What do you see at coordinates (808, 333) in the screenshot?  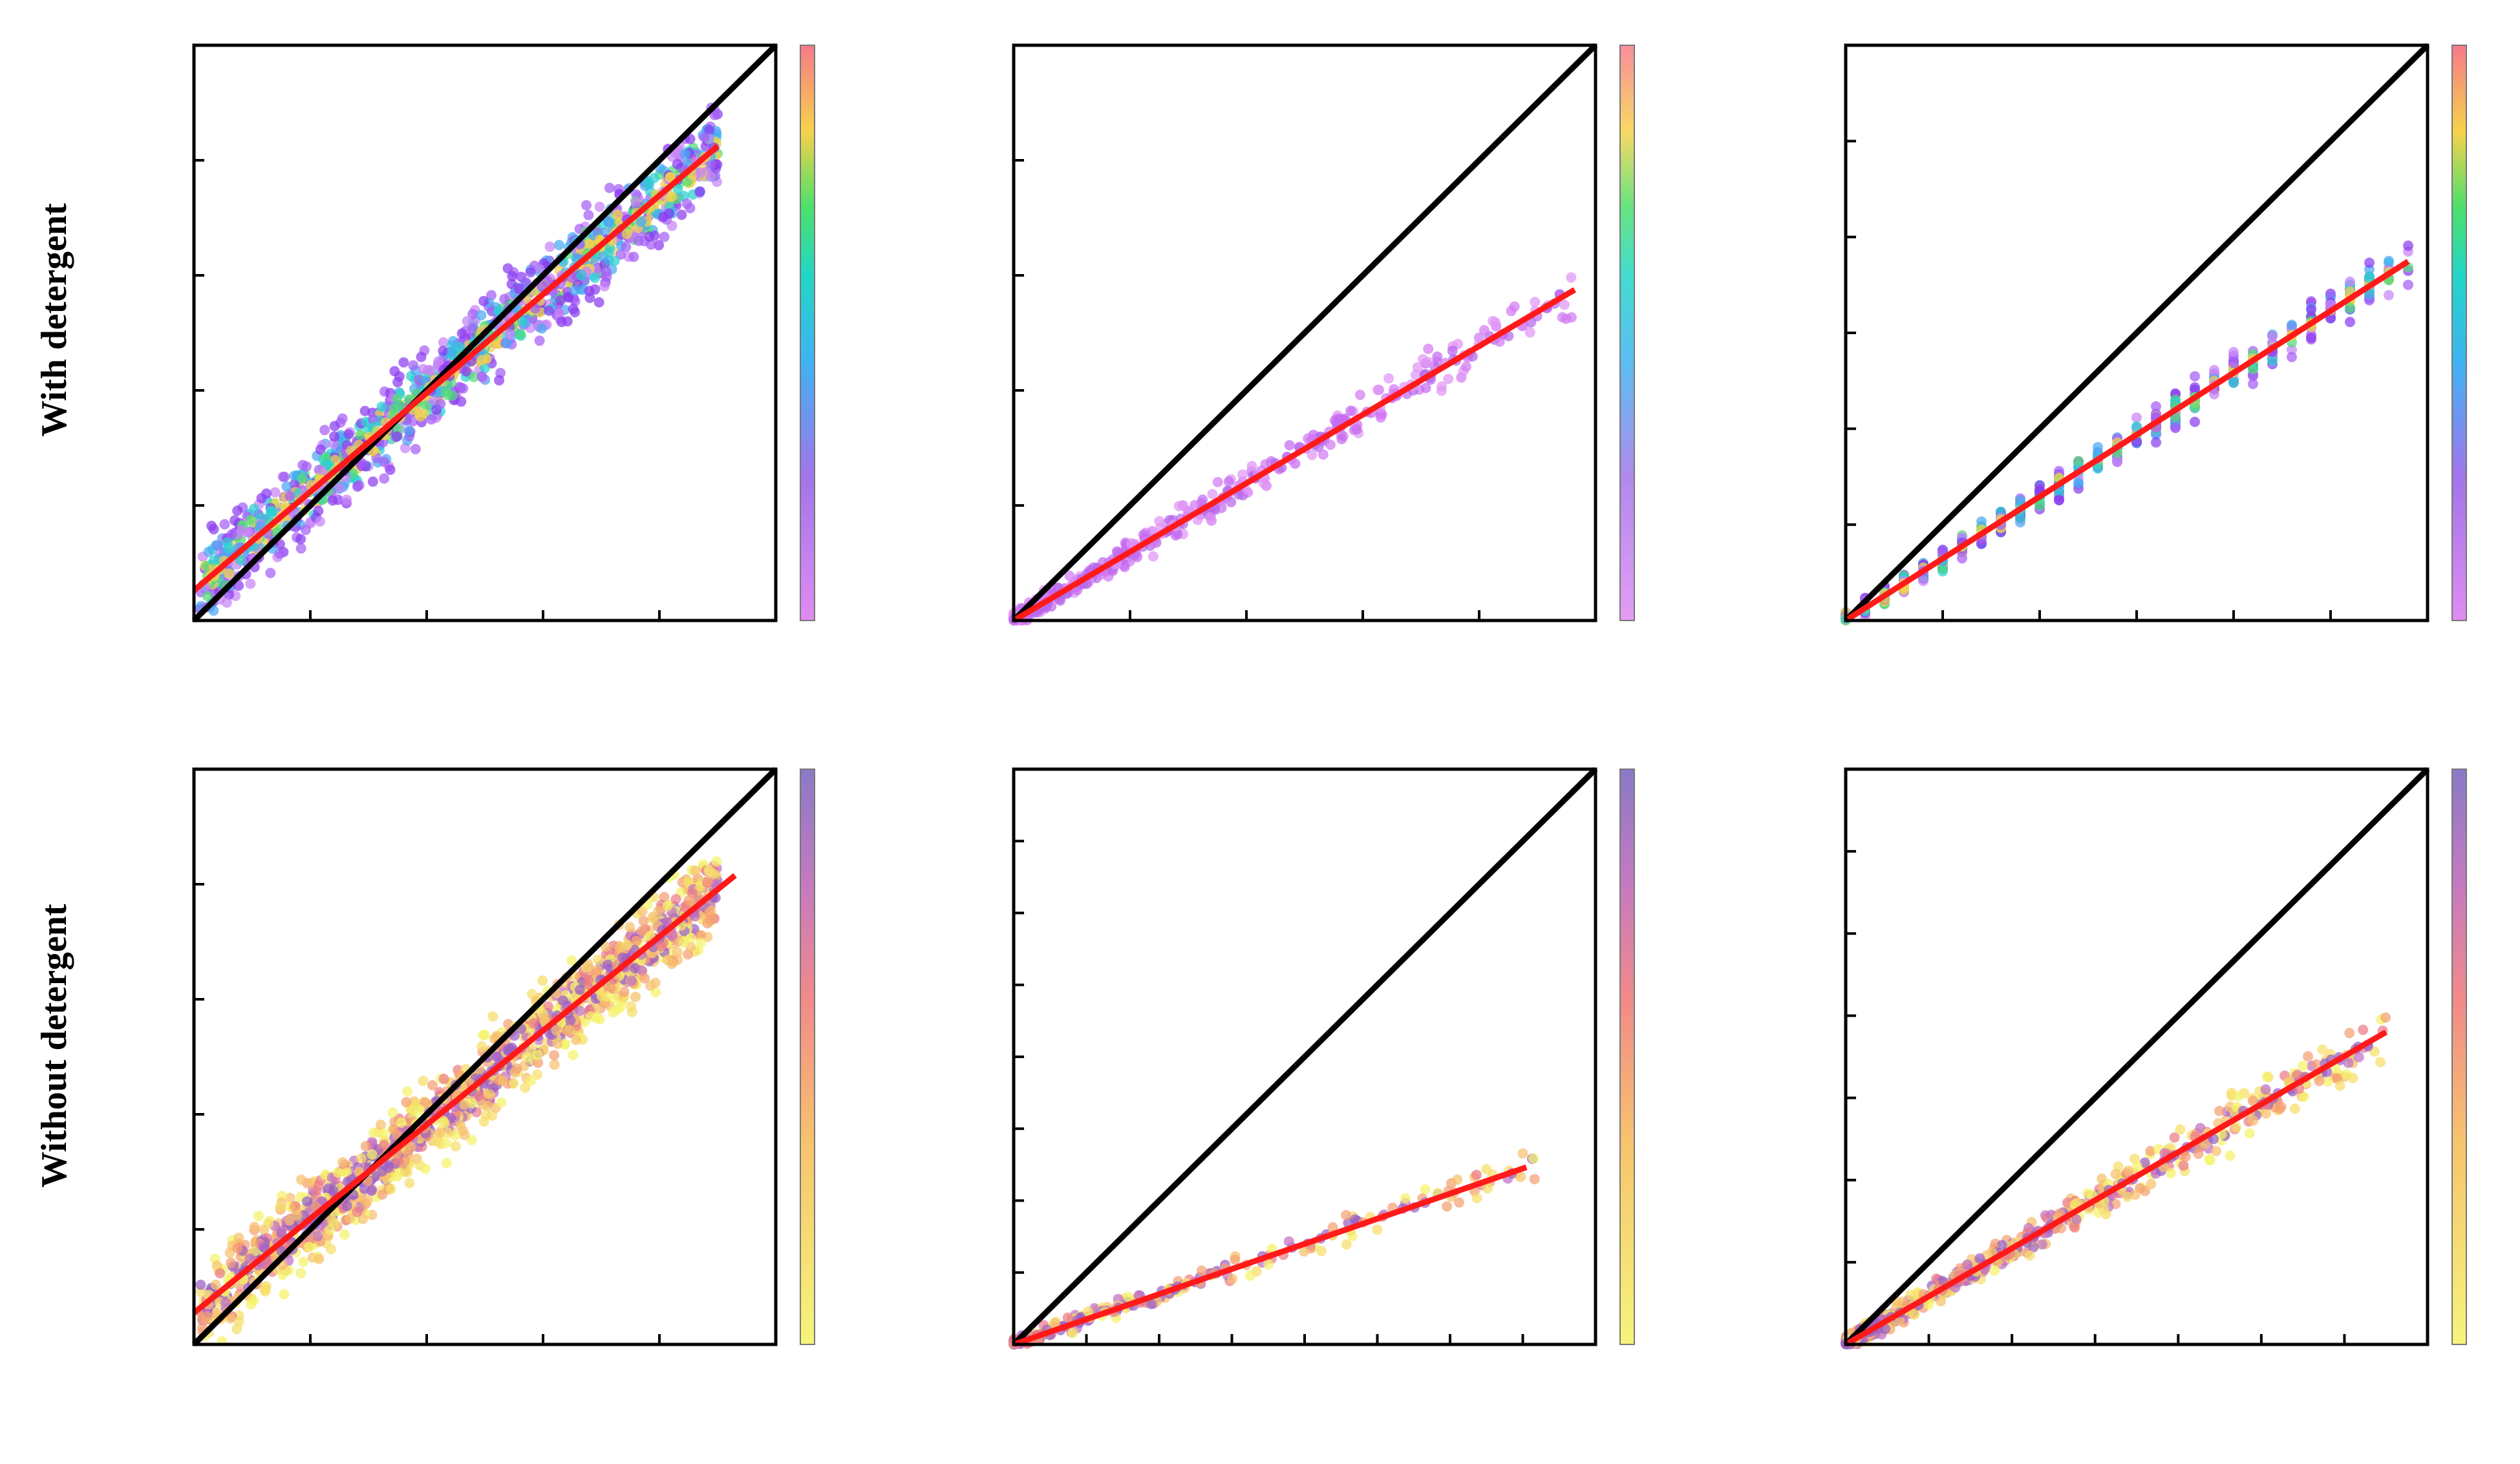 I see `colorbar-a` at bounding box center [808, 333].